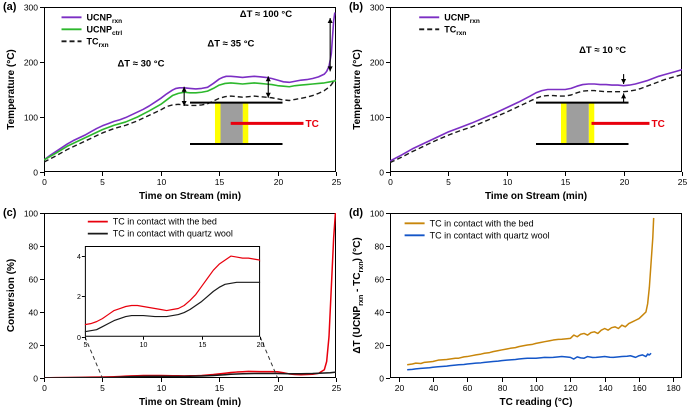 Image resolution: width=691 pixels, height=412 pixels. Describe the element at coordinates (356, 213) in the screenshot. I see `panel-tag-d: (d)` at that location.